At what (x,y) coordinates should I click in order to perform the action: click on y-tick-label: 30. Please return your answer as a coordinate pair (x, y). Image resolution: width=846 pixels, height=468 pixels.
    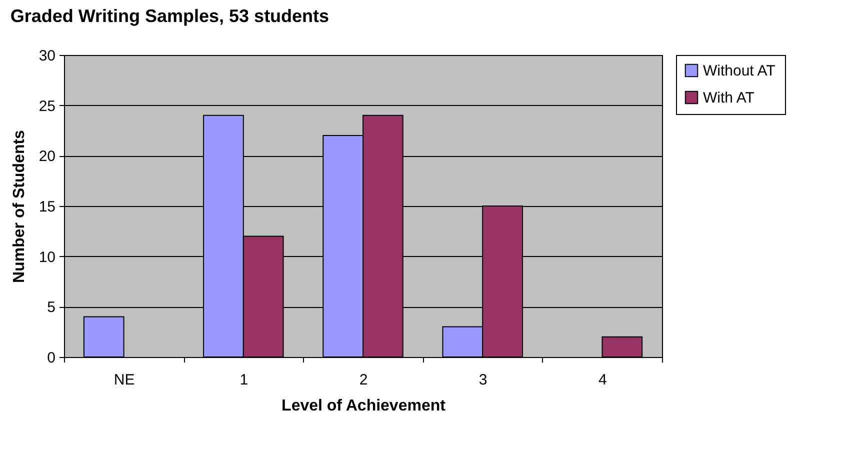
    Looking at the image, I should click on (47, 56).